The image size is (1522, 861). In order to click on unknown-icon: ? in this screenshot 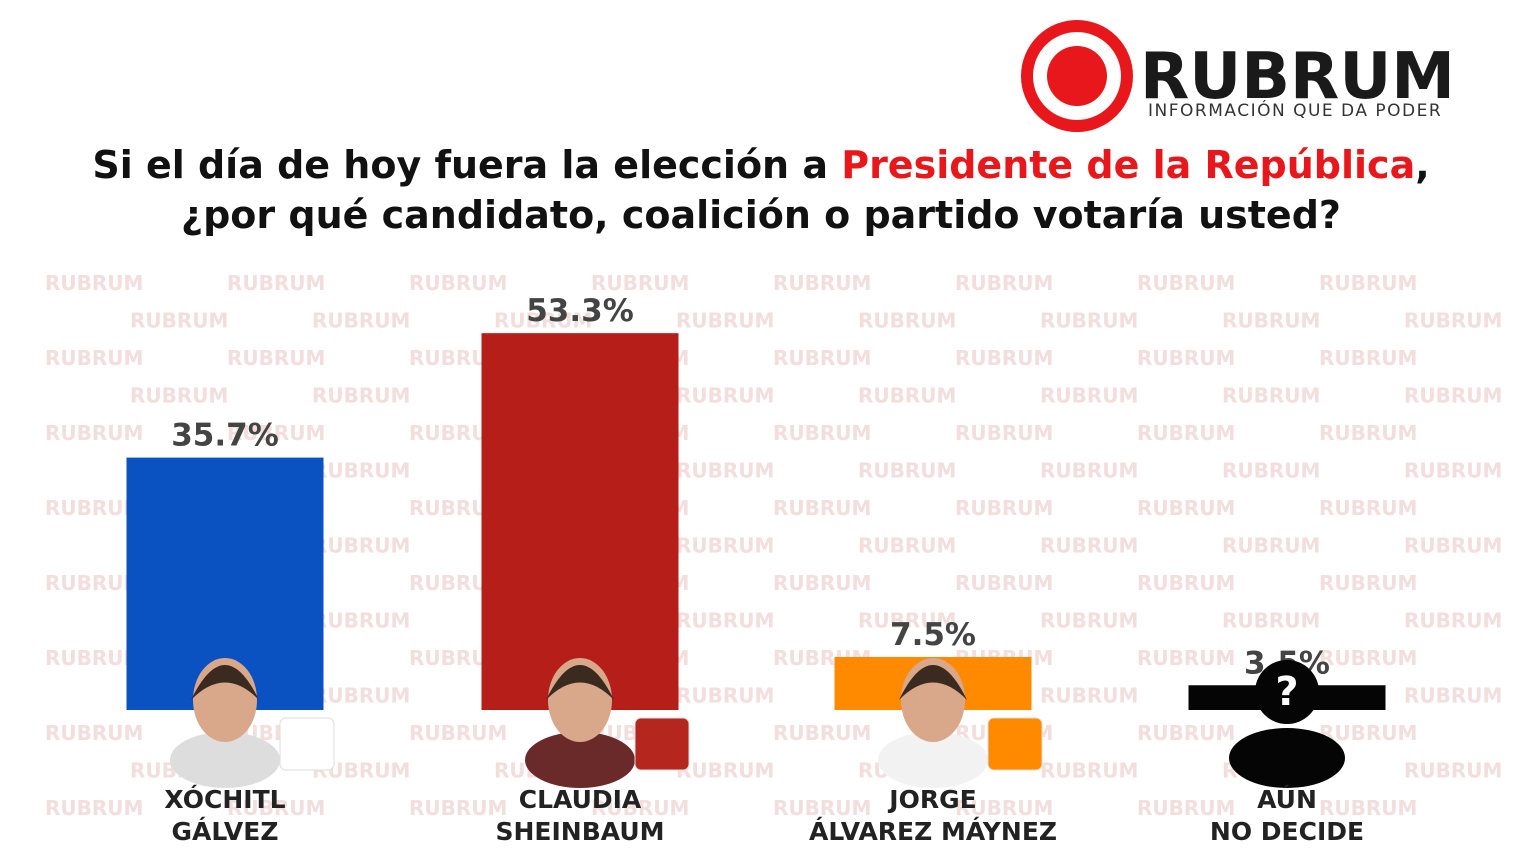, I will do `click(1286, 692)`.